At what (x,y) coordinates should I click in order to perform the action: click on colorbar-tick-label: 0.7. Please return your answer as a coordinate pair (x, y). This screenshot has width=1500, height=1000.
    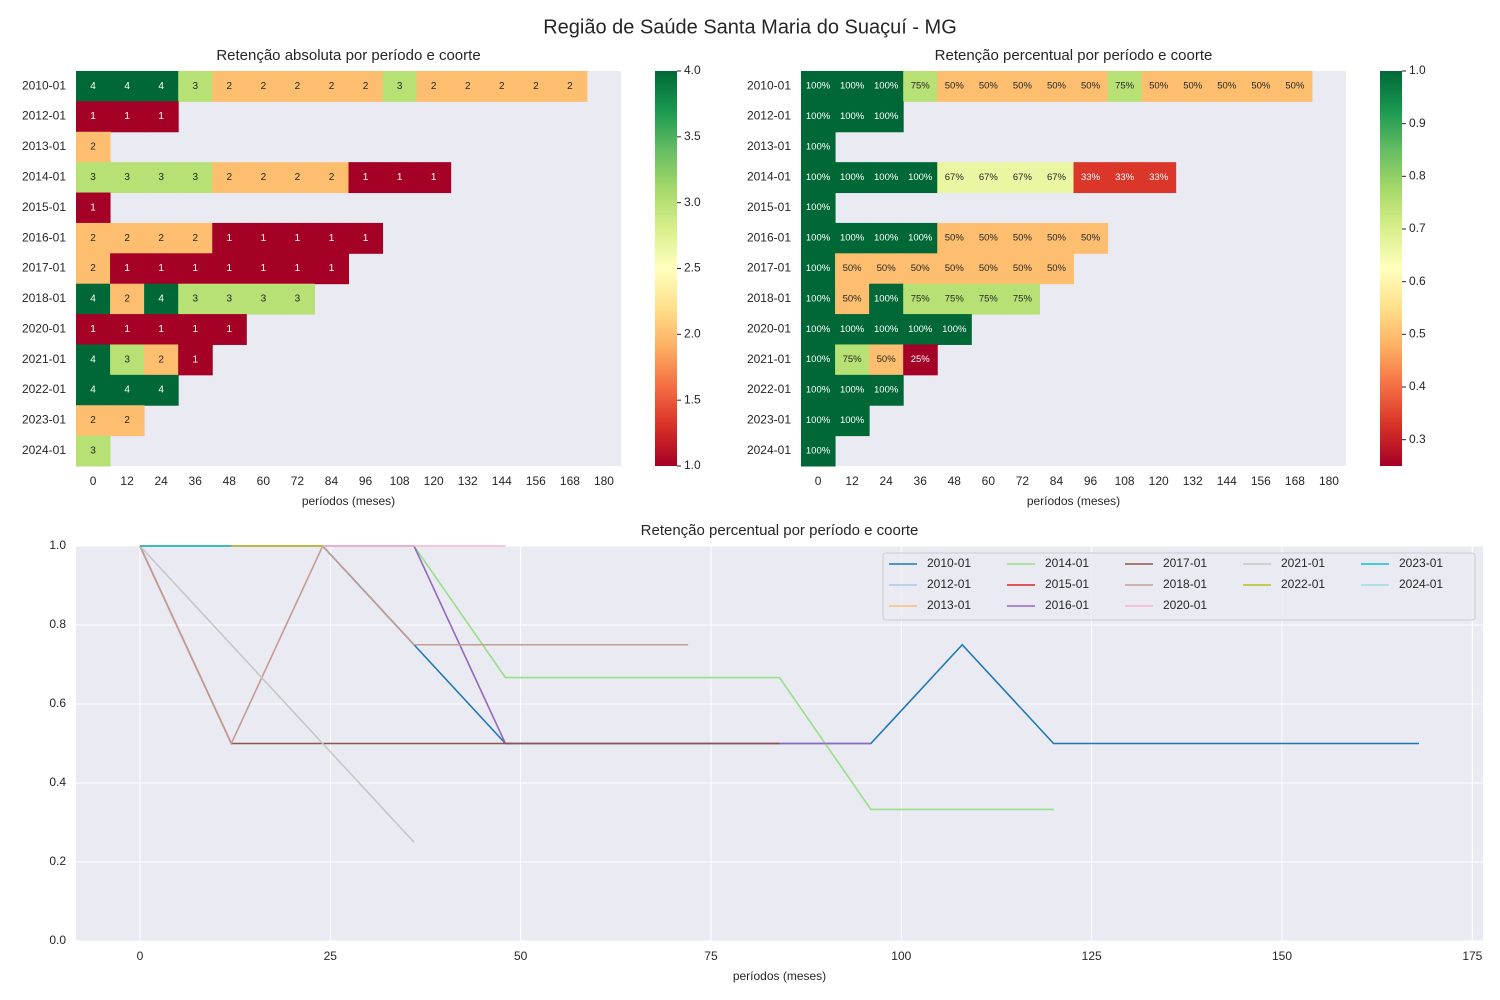
    Looking at the image, I should click on (1417, 228).